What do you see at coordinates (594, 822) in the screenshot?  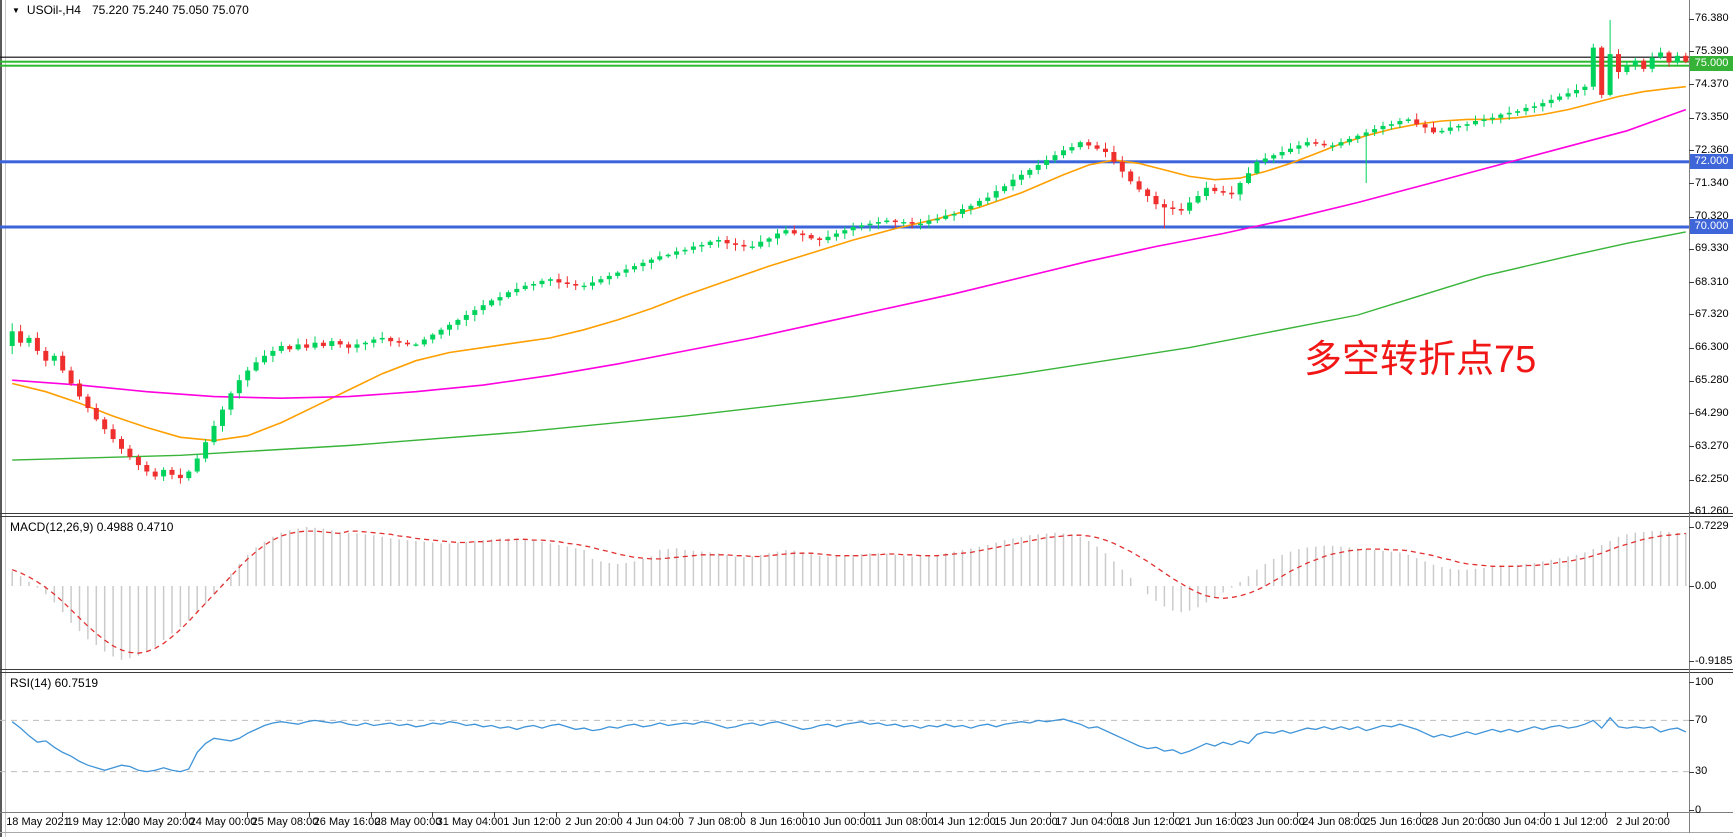 I see `time-tick-label: 2 Jun 20:00` at bounding box center [594, 822].